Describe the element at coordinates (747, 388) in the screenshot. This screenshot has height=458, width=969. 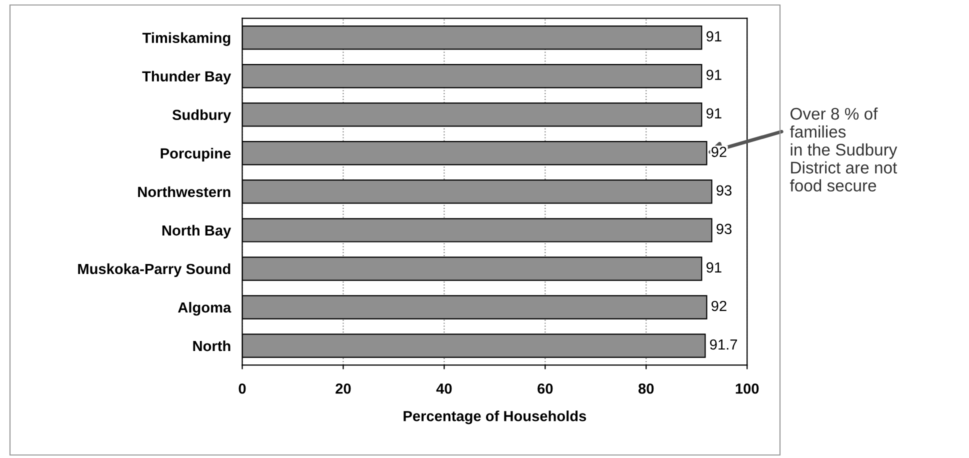
I see `x-tick-label: 100` at that location.